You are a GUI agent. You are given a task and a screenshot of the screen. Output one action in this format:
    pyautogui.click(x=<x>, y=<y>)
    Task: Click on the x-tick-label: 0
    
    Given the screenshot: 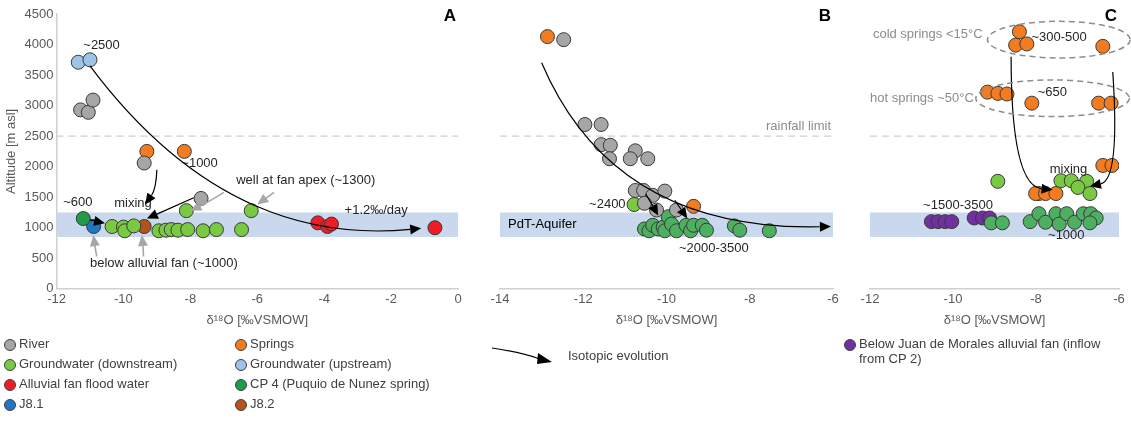 What is the action you would take?
    pyautogui.click(x=458, y=299)
    